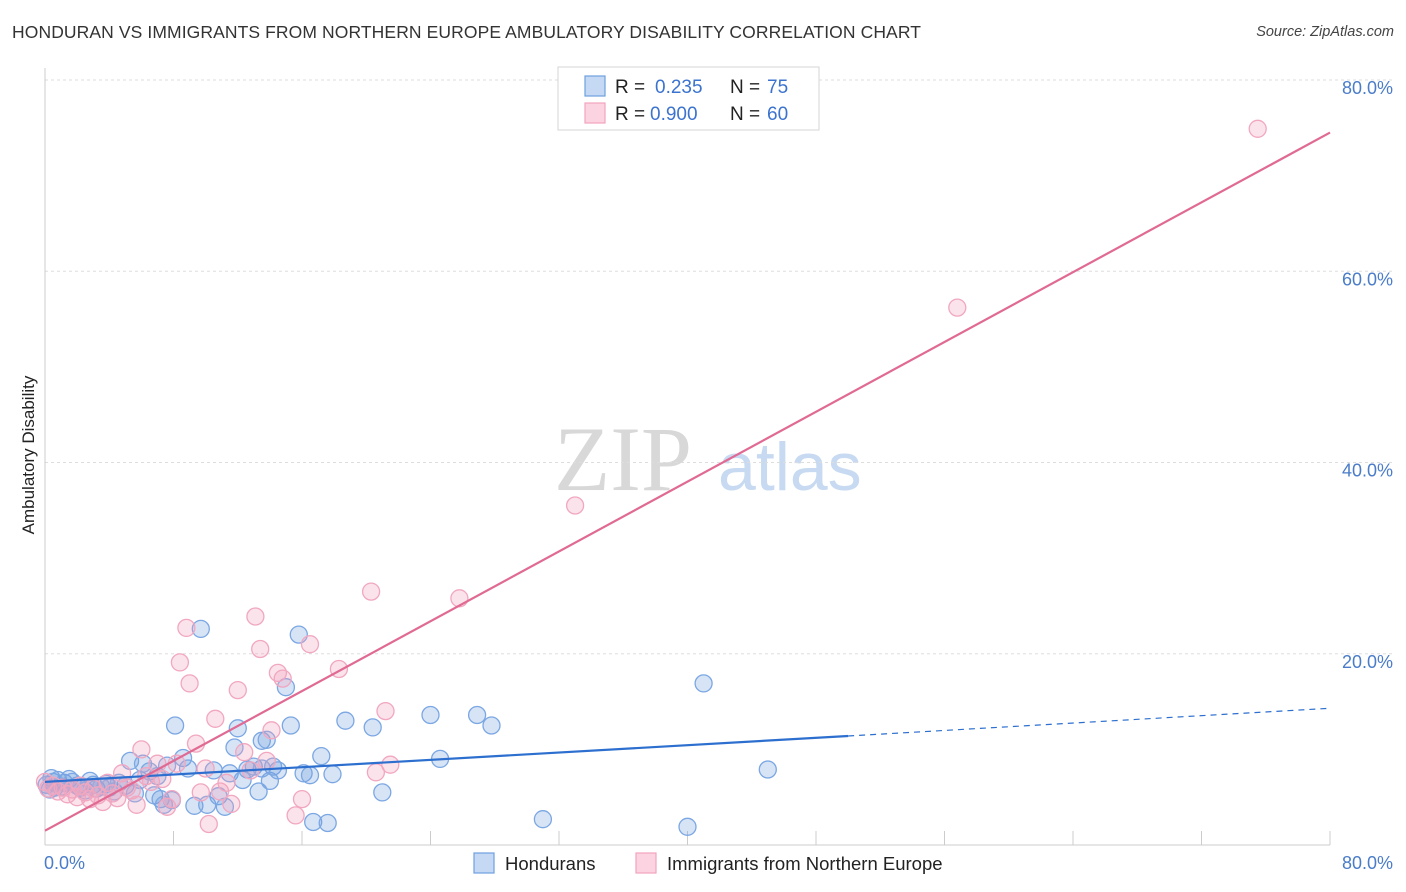 Image resolution: width=1406 pixels, height=892 pixels. What do you see at coordinates (646, 863) in the screenshot?
I see `bottom-legend-swatch-northern-europe` at bounding box center [646, 863].